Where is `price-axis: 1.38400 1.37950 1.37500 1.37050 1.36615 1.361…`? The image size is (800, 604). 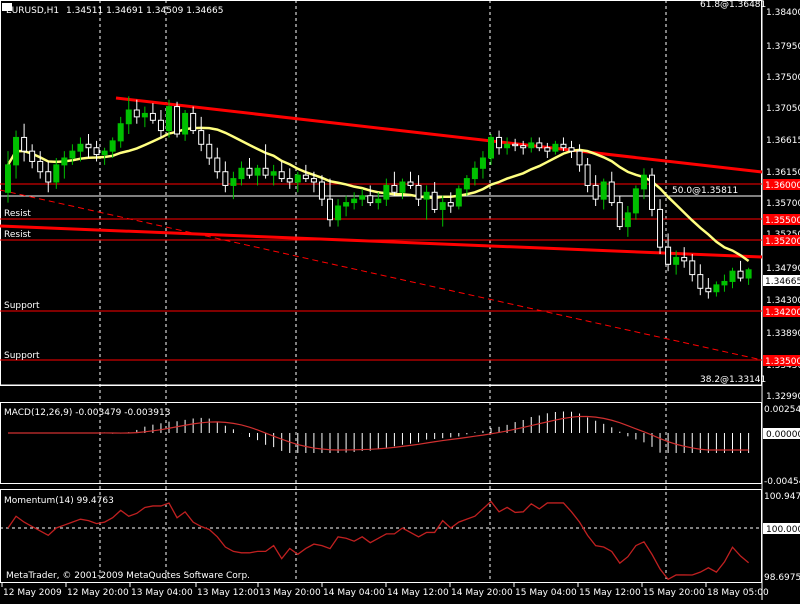
price-axis: 1.38400 1.37950 1.37500 1.37050 1.36615 1.361… is located at coordinates (783, 205).